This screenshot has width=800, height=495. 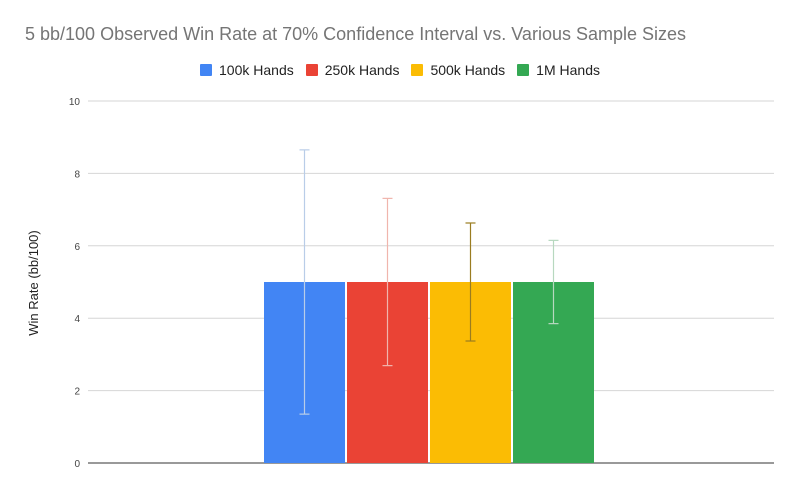 I want to click on legend-label-500k: 500k Hands, so click(x=468, y=70).